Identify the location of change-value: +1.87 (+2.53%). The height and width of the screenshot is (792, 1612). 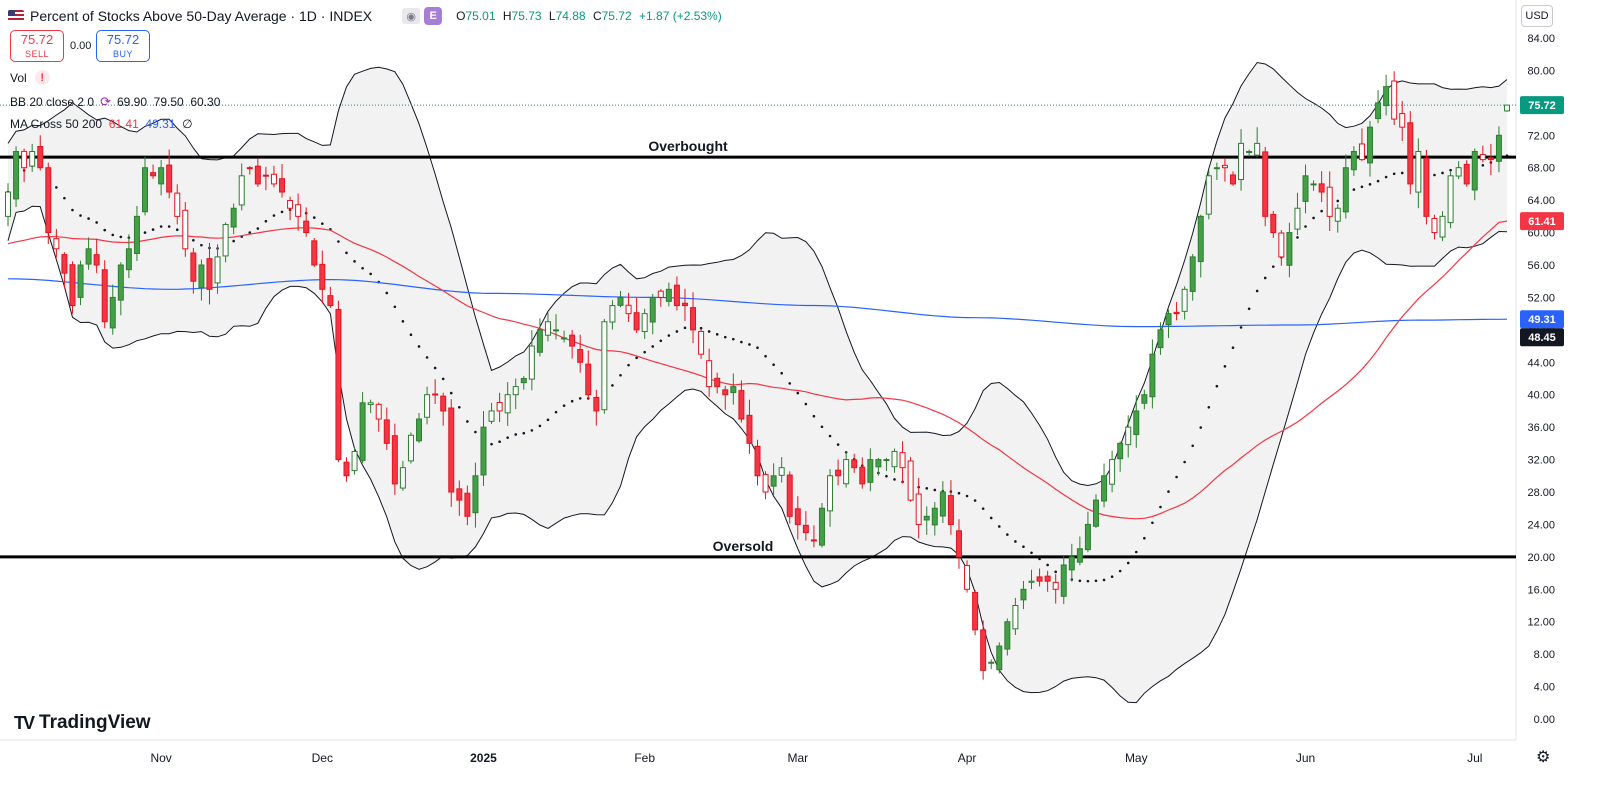
(680, 16).